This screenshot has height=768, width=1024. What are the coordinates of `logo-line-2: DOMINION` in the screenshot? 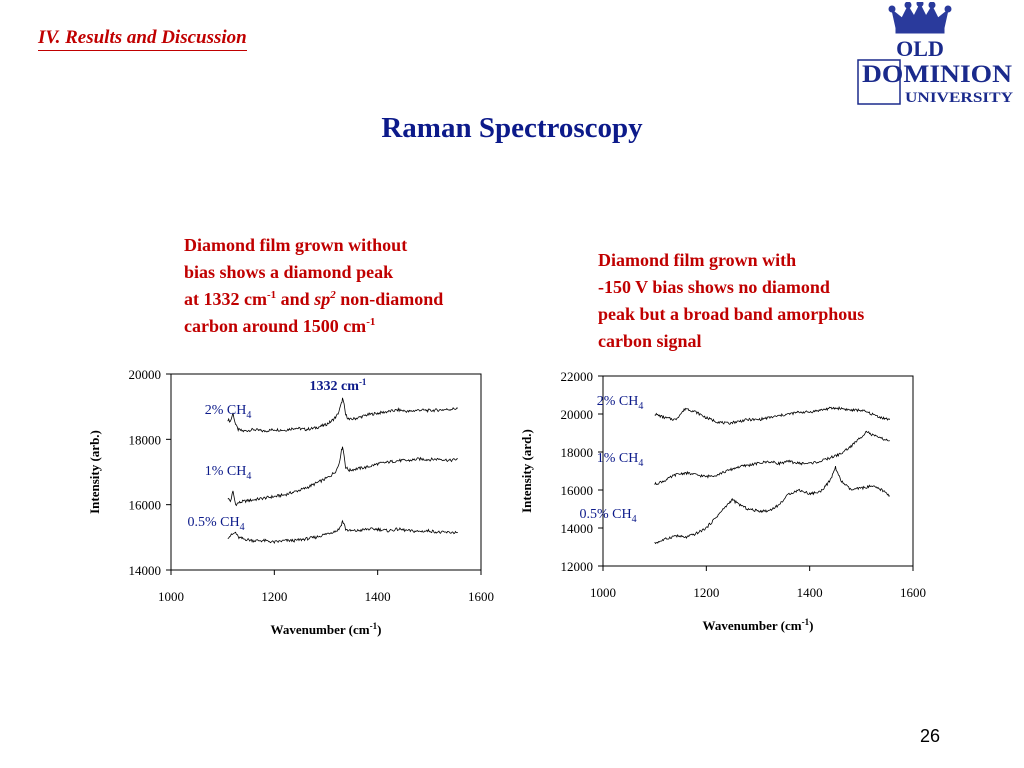 It's located at (937, 74).